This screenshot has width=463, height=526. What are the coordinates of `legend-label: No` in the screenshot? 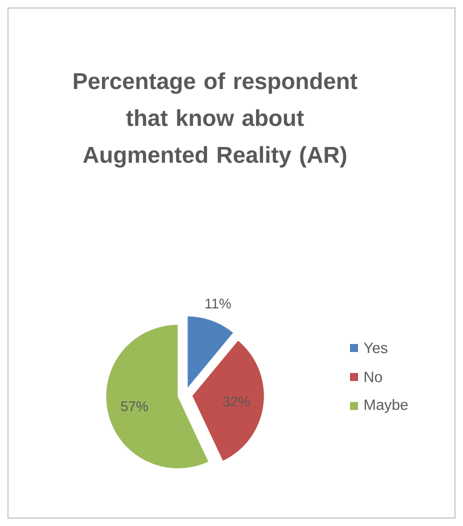 It's located at (373, 377).